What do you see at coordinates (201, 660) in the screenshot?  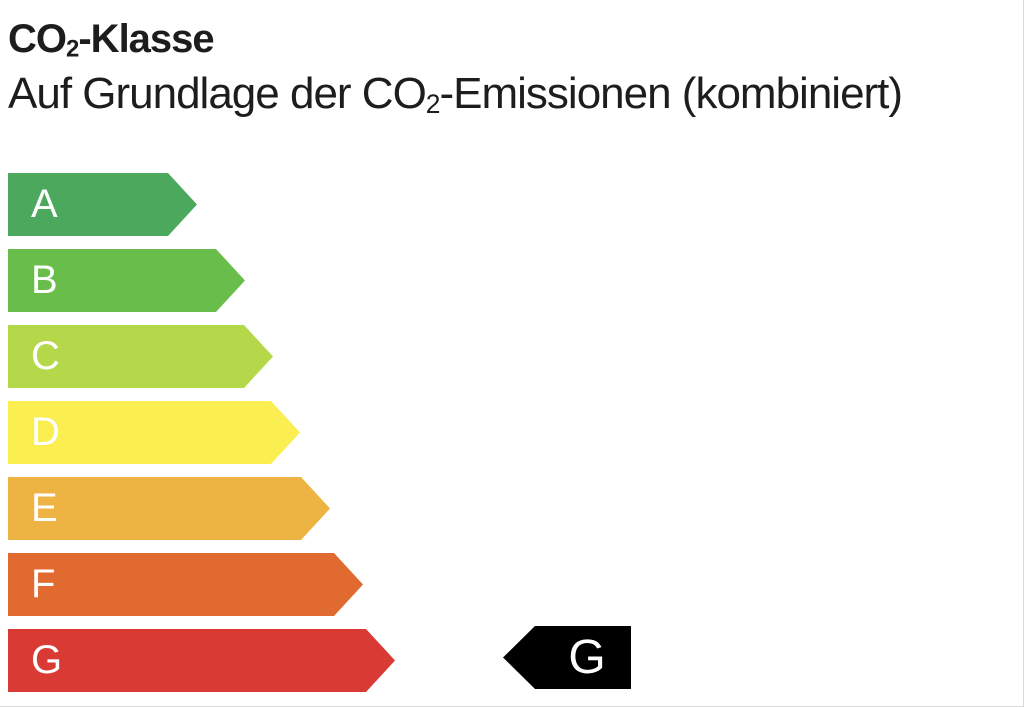 I see `co2-class-arrow-g: G` at bounding box center [201, 660].